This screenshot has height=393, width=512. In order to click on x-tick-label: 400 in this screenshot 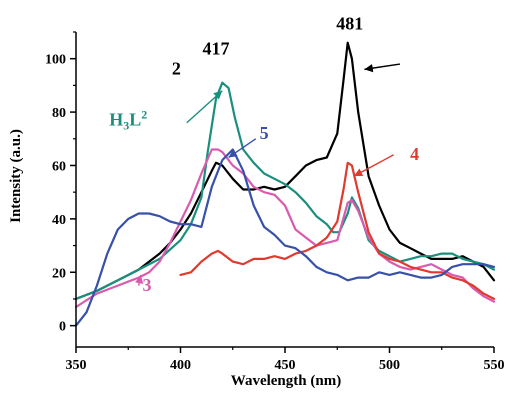, I will do `click(180, 365)`.